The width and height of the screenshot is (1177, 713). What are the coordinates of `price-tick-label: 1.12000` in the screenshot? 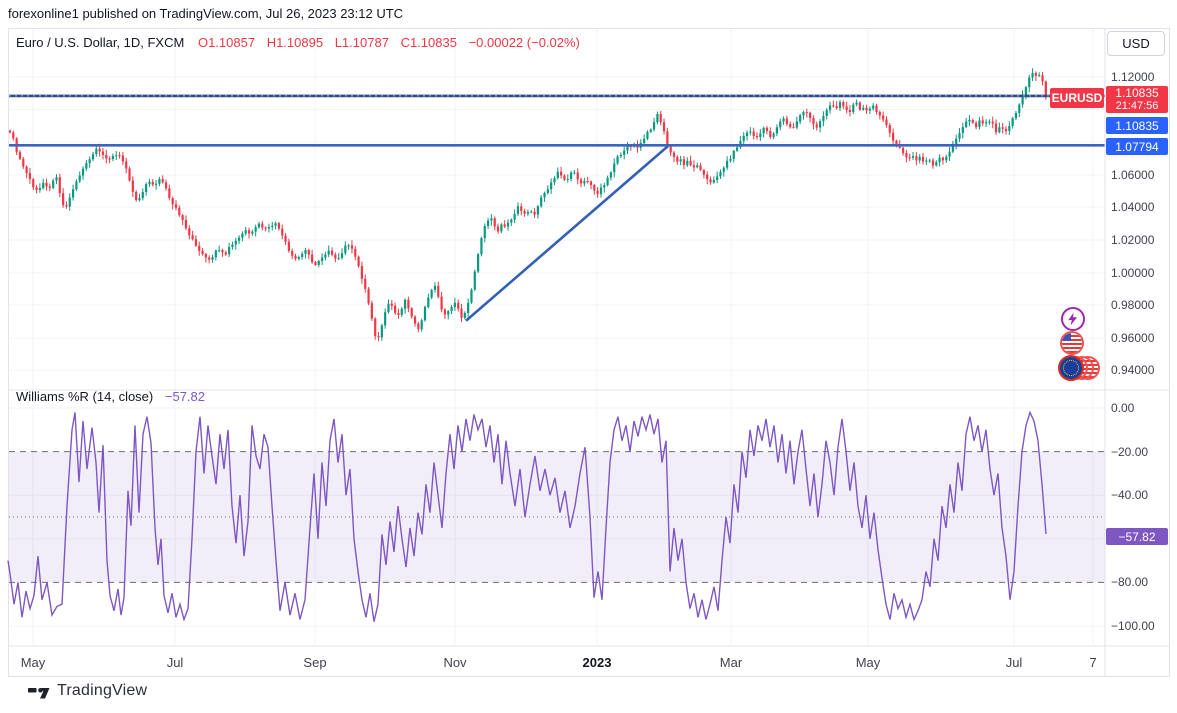 It's located at (1133, 77).